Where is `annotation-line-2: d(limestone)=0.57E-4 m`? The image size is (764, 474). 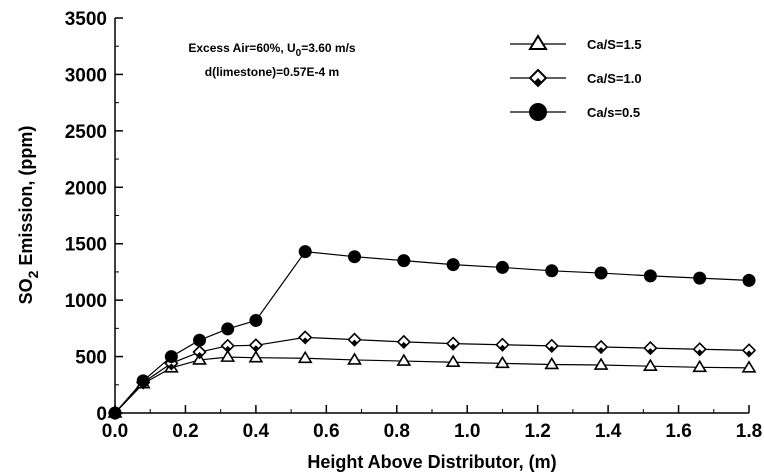
annotation-line-2: d(limestone)=0.57E-4 m is located at coordinates (272, 72).